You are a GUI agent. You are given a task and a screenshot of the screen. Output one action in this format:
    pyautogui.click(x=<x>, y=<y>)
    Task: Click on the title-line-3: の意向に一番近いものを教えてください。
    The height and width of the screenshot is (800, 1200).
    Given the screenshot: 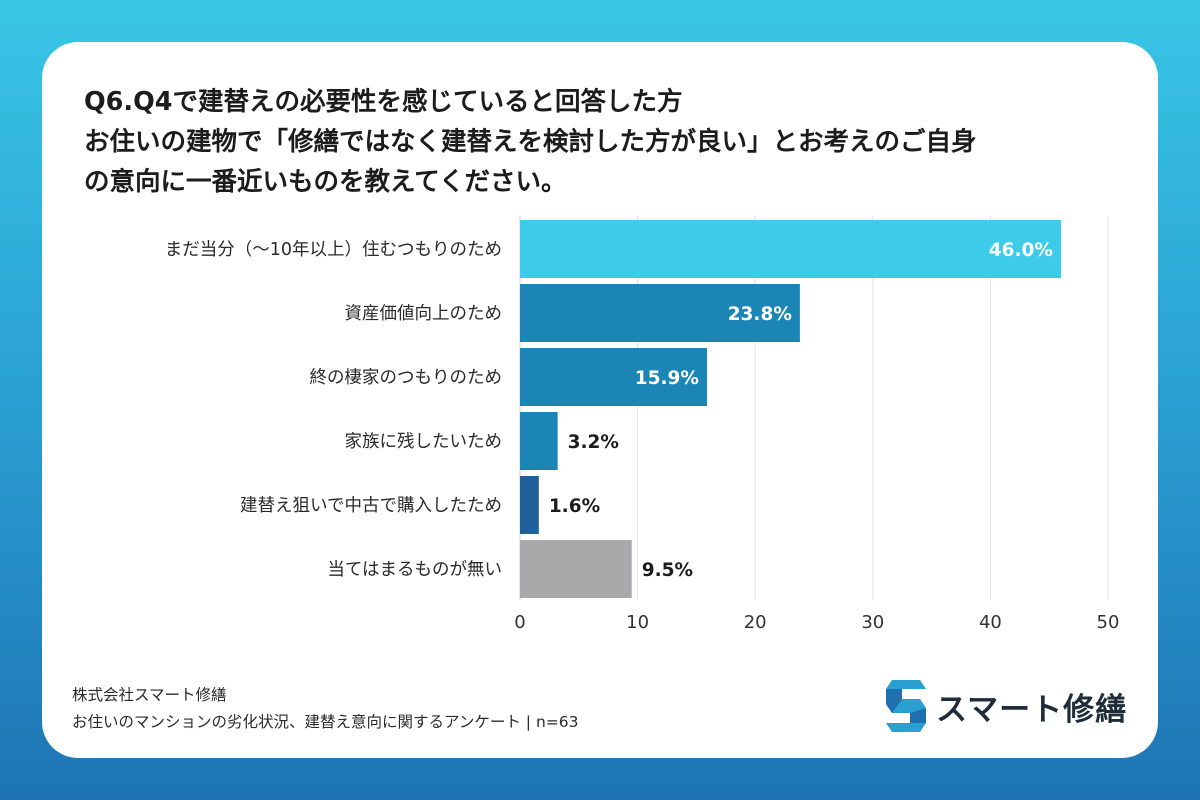 What is the action you would take?
    pyautogui.click(x=325, y=182)
    